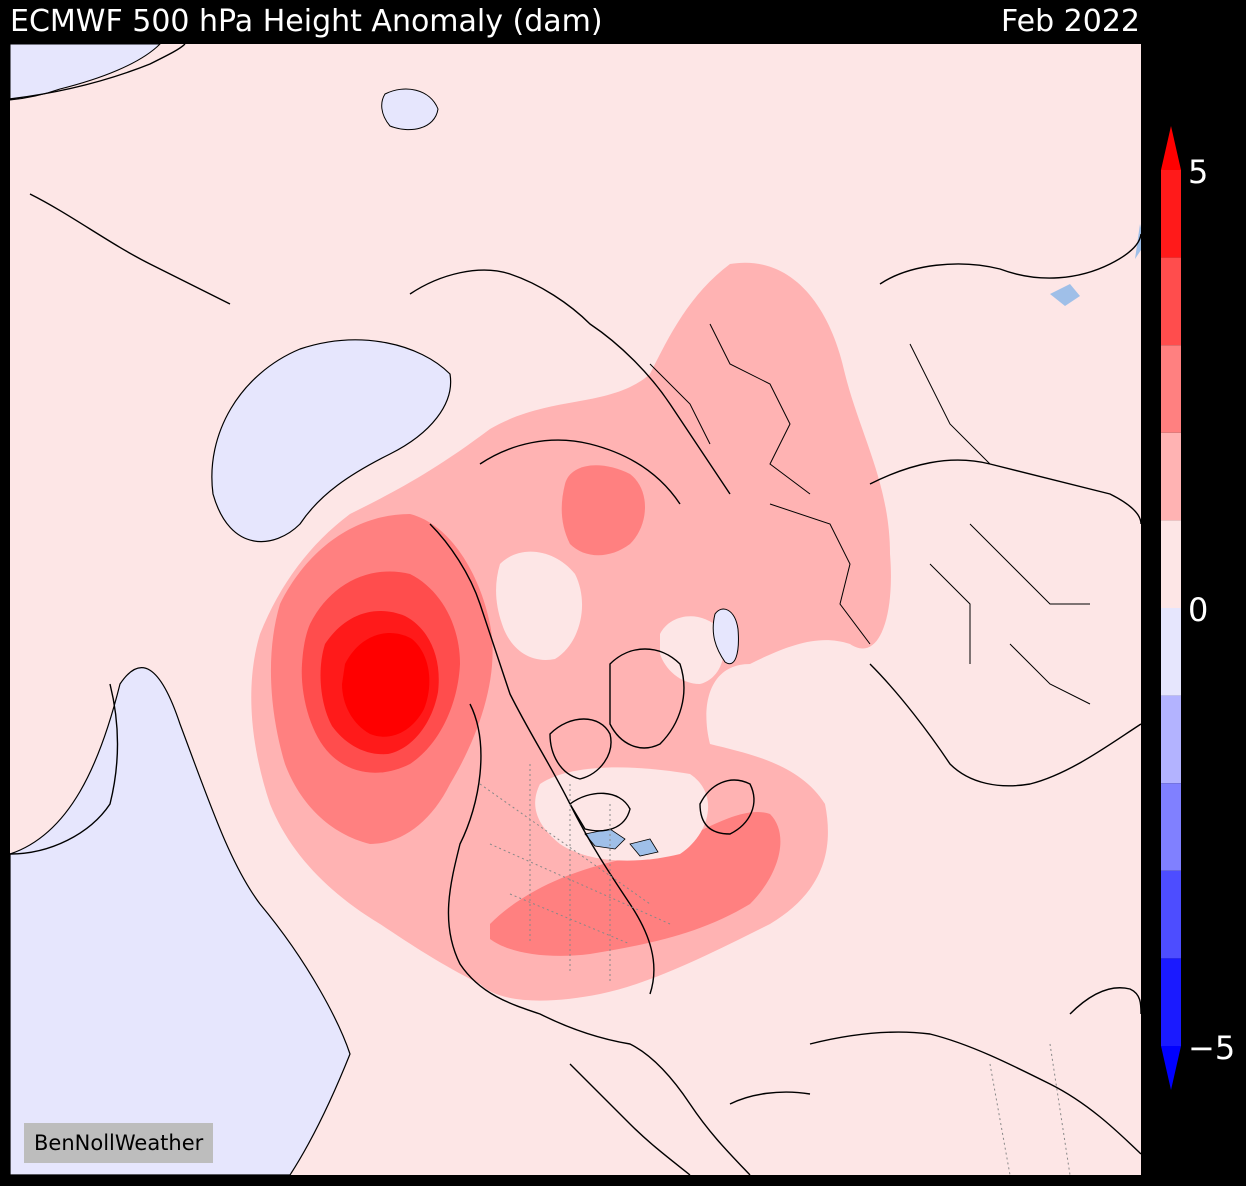 The image size is (1246, 1186). Describe the element at coordinates (622, 814) in the screenshot. I see `near-zero-anomaly-hudson-bay` at that location.